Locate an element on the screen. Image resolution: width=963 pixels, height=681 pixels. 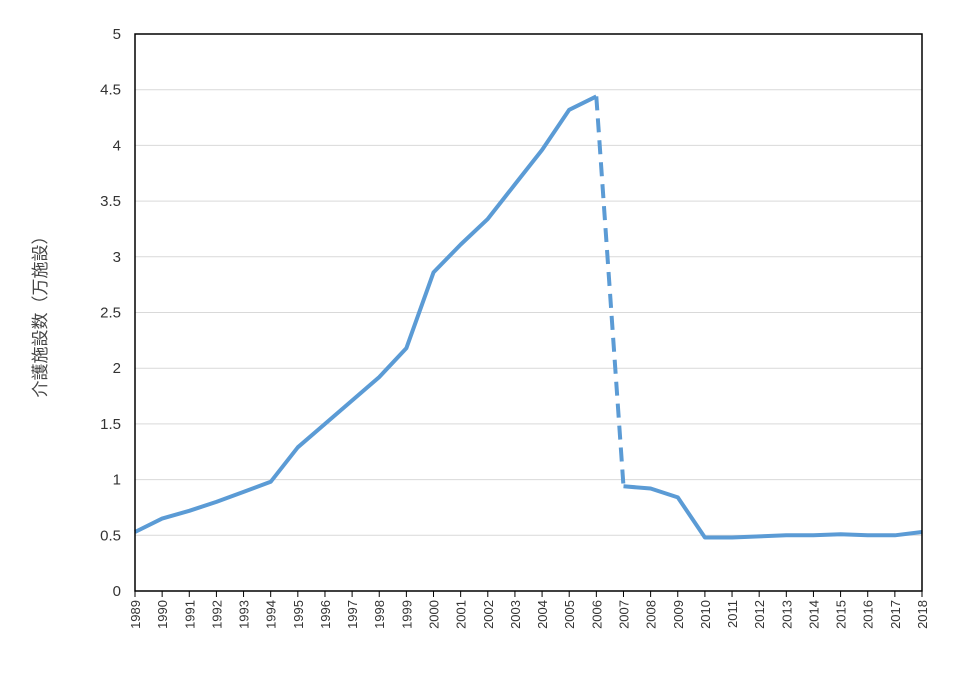
x-tick-label: 2016 is located at coordinates (868, 614).